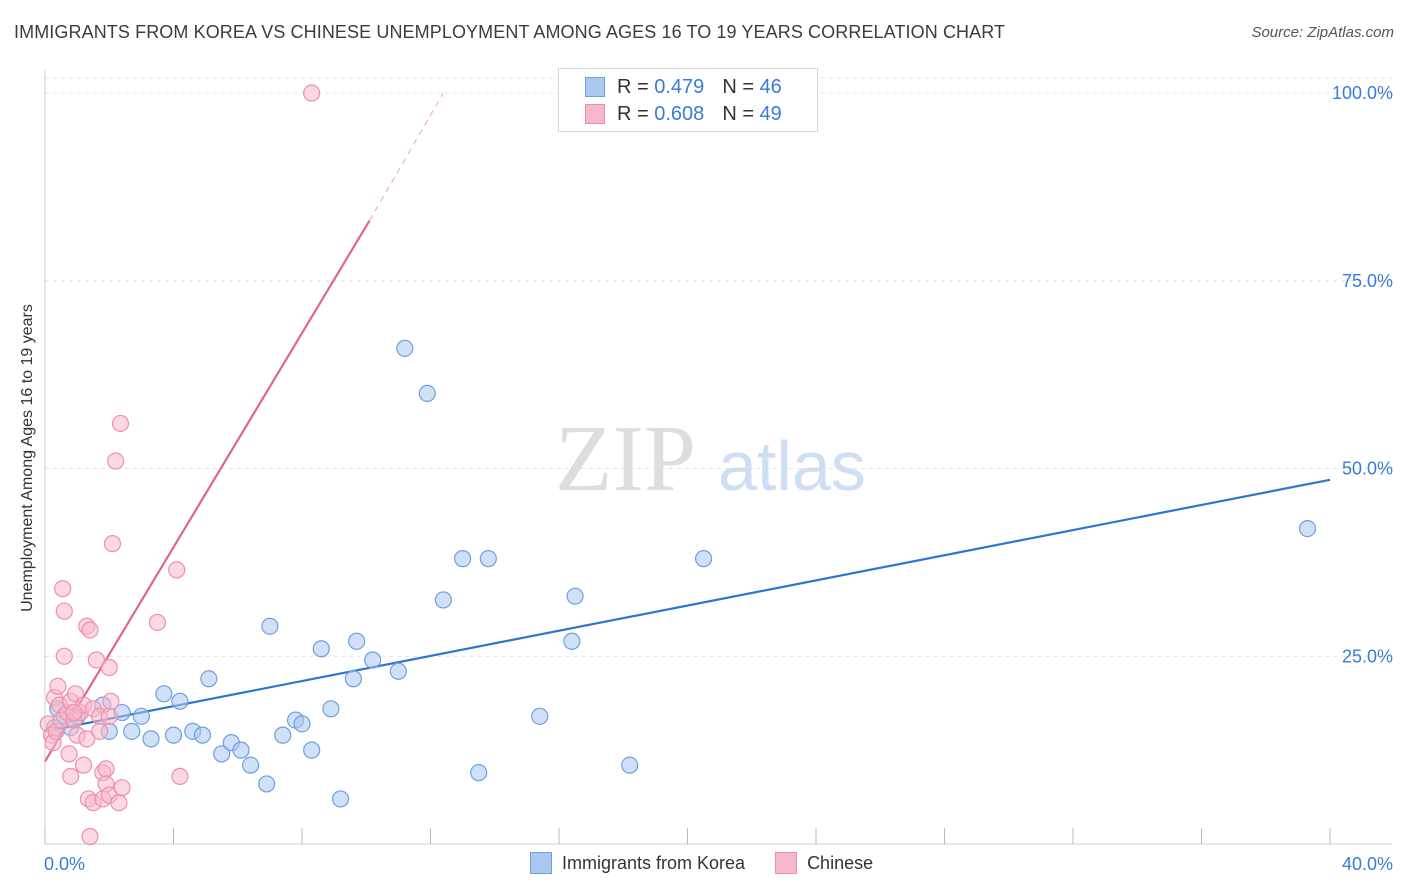  What do you see at coordinates (679, 86) in the screenshot?
I see `legend-korea-r: 0.479` at bounding box center [679, 86].